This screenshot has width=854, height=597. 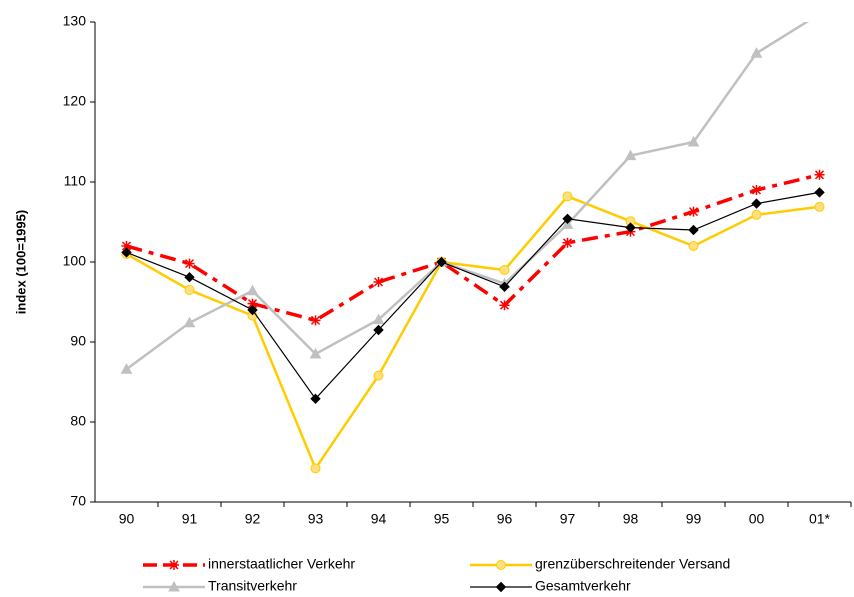 I want to click on x-tick-label: 98, so click(x=631, y=519).